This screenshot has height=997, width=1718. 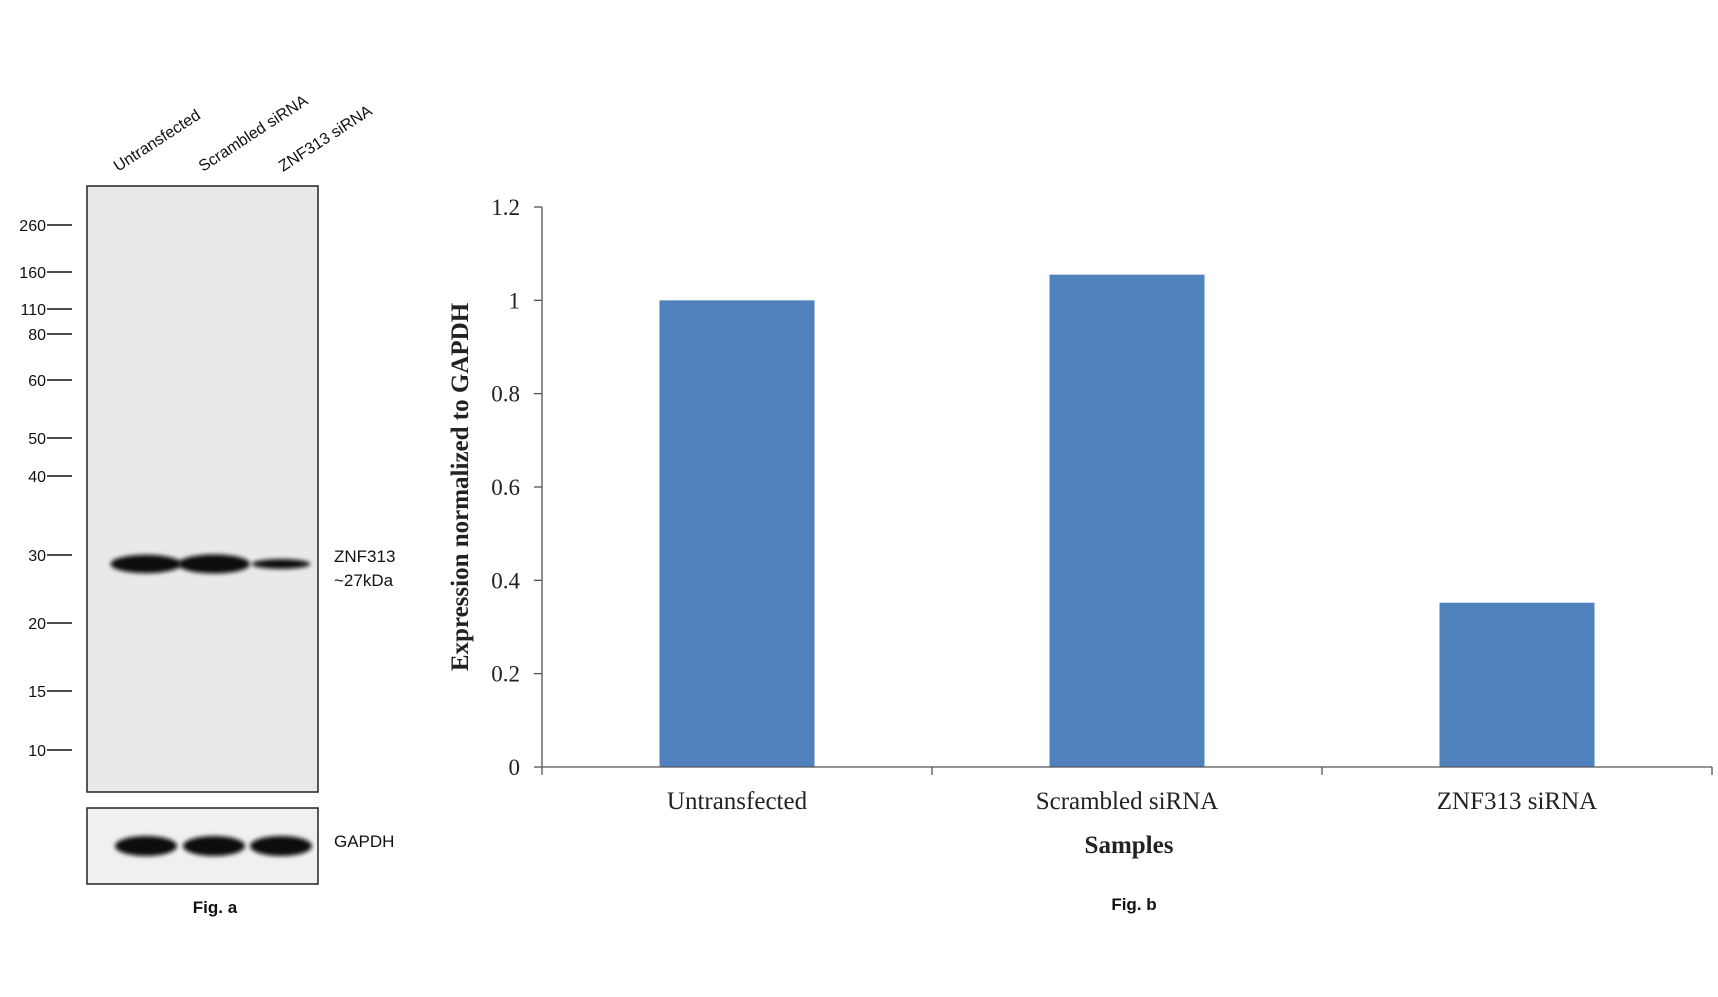 I want to click on marker-label: 15, so click(x=37, y=692).